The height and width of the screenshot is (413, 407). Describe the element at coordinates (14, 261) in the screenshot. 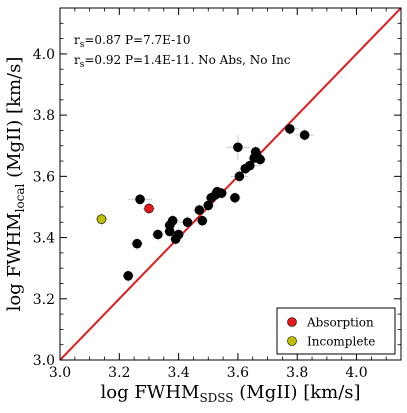

I see `y-axis-label-main: log FWHM` at that location.